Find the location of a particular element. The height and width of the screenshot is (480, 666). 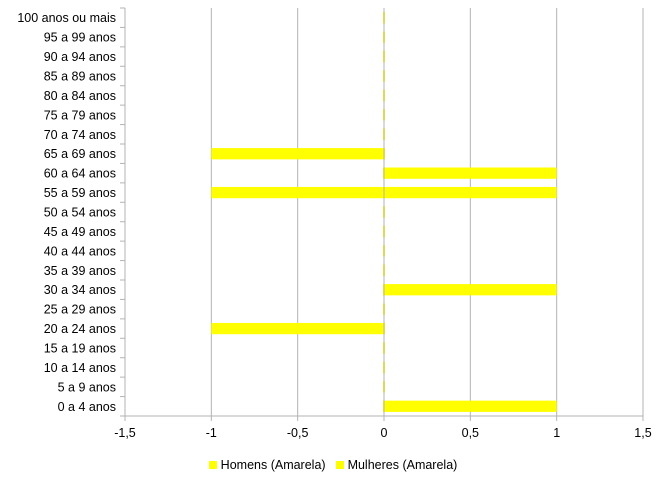

x-tick-label: 1,5 is located at coordinates (642, 433).